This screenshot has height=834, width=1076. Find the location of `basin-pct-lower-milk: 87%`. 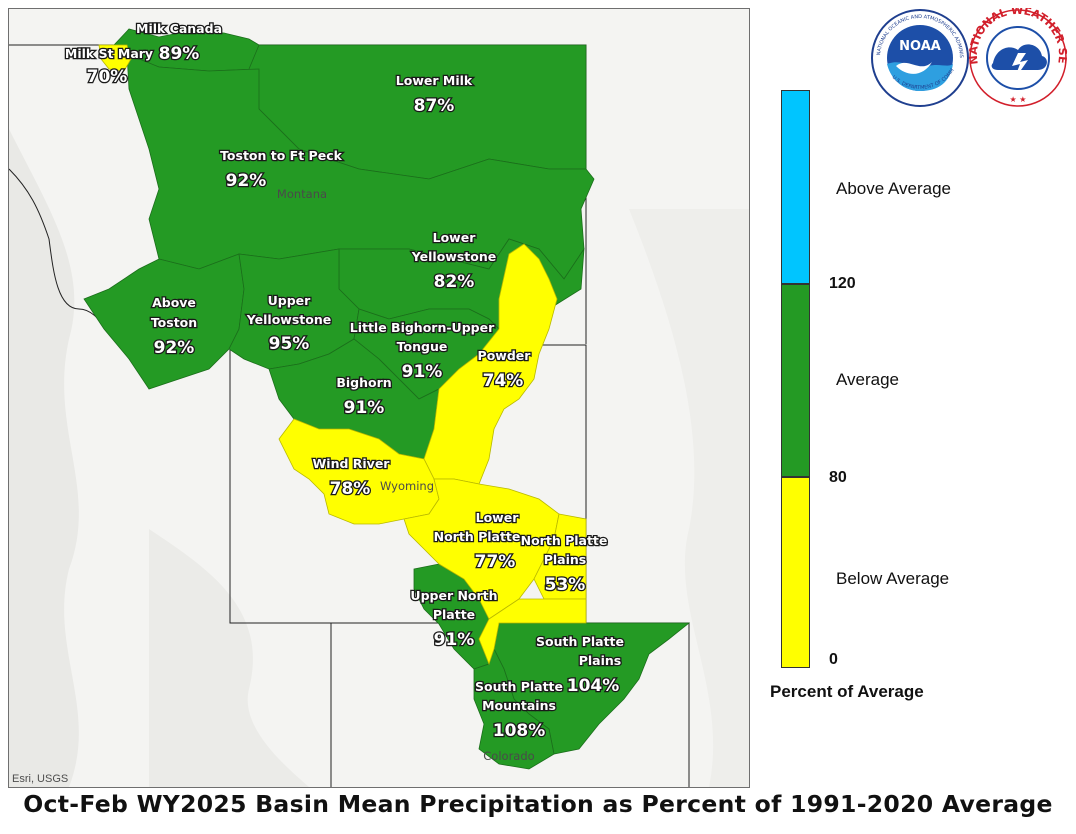

basin-pct-lower-milk: 87% is located at coordinates (434, 106).